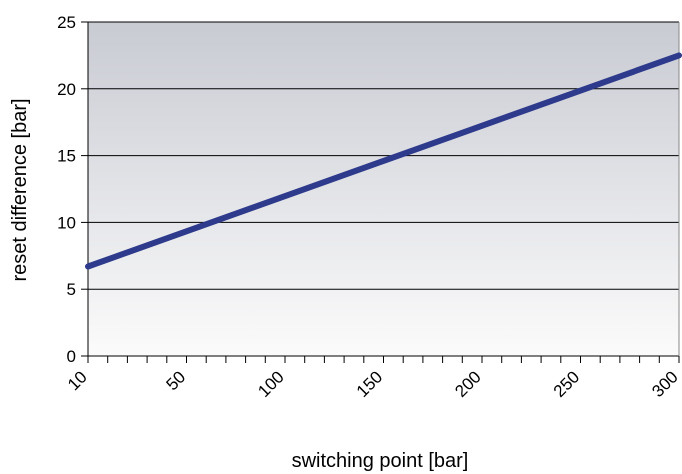 Image resolution: width=682 pixels, height=474 pixels. I want to click on y-tick-label-5: 5, so click(71, 289).